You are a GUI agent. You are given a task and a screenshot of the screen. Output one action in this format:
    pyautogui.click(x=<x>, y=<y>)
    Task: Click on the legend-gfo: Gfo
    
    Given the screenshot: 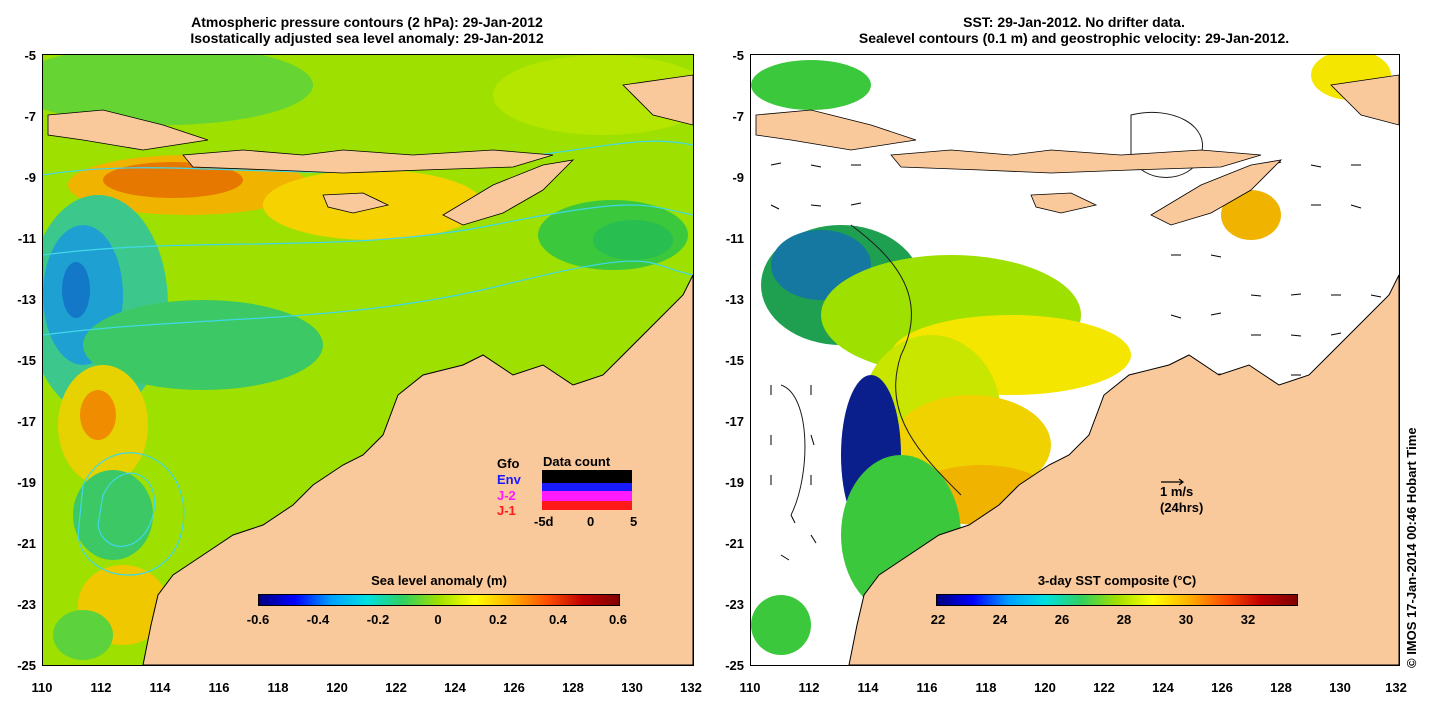 What is the action you would take?
    pyautogui.click(x=508, y=463)
    